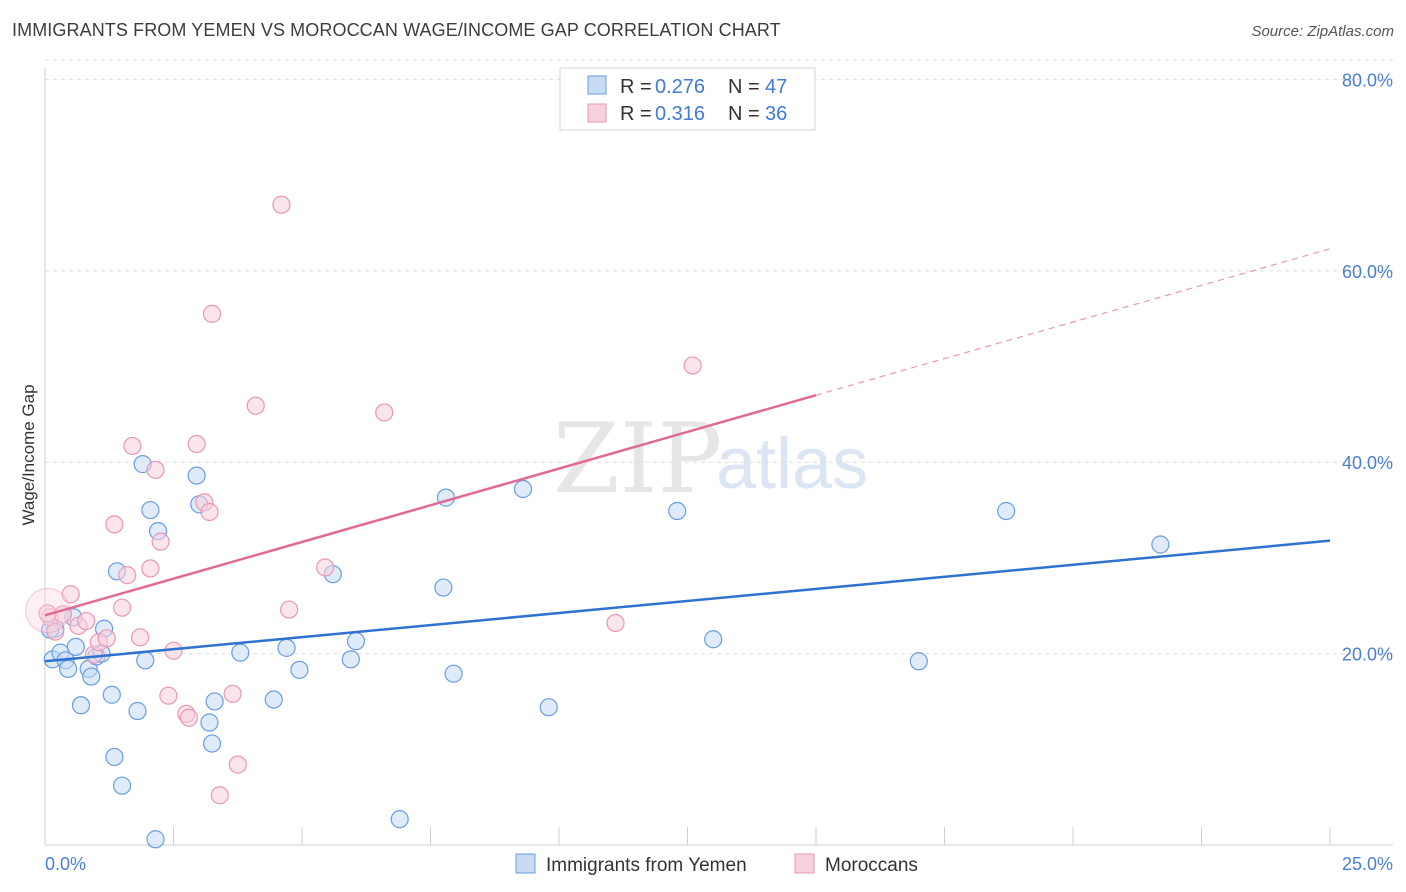 The height and width of the screenshot is (892, 1406). I want to click on bottom-legend-label-yemen: Immigrants from Yemen, so click(646, 865).